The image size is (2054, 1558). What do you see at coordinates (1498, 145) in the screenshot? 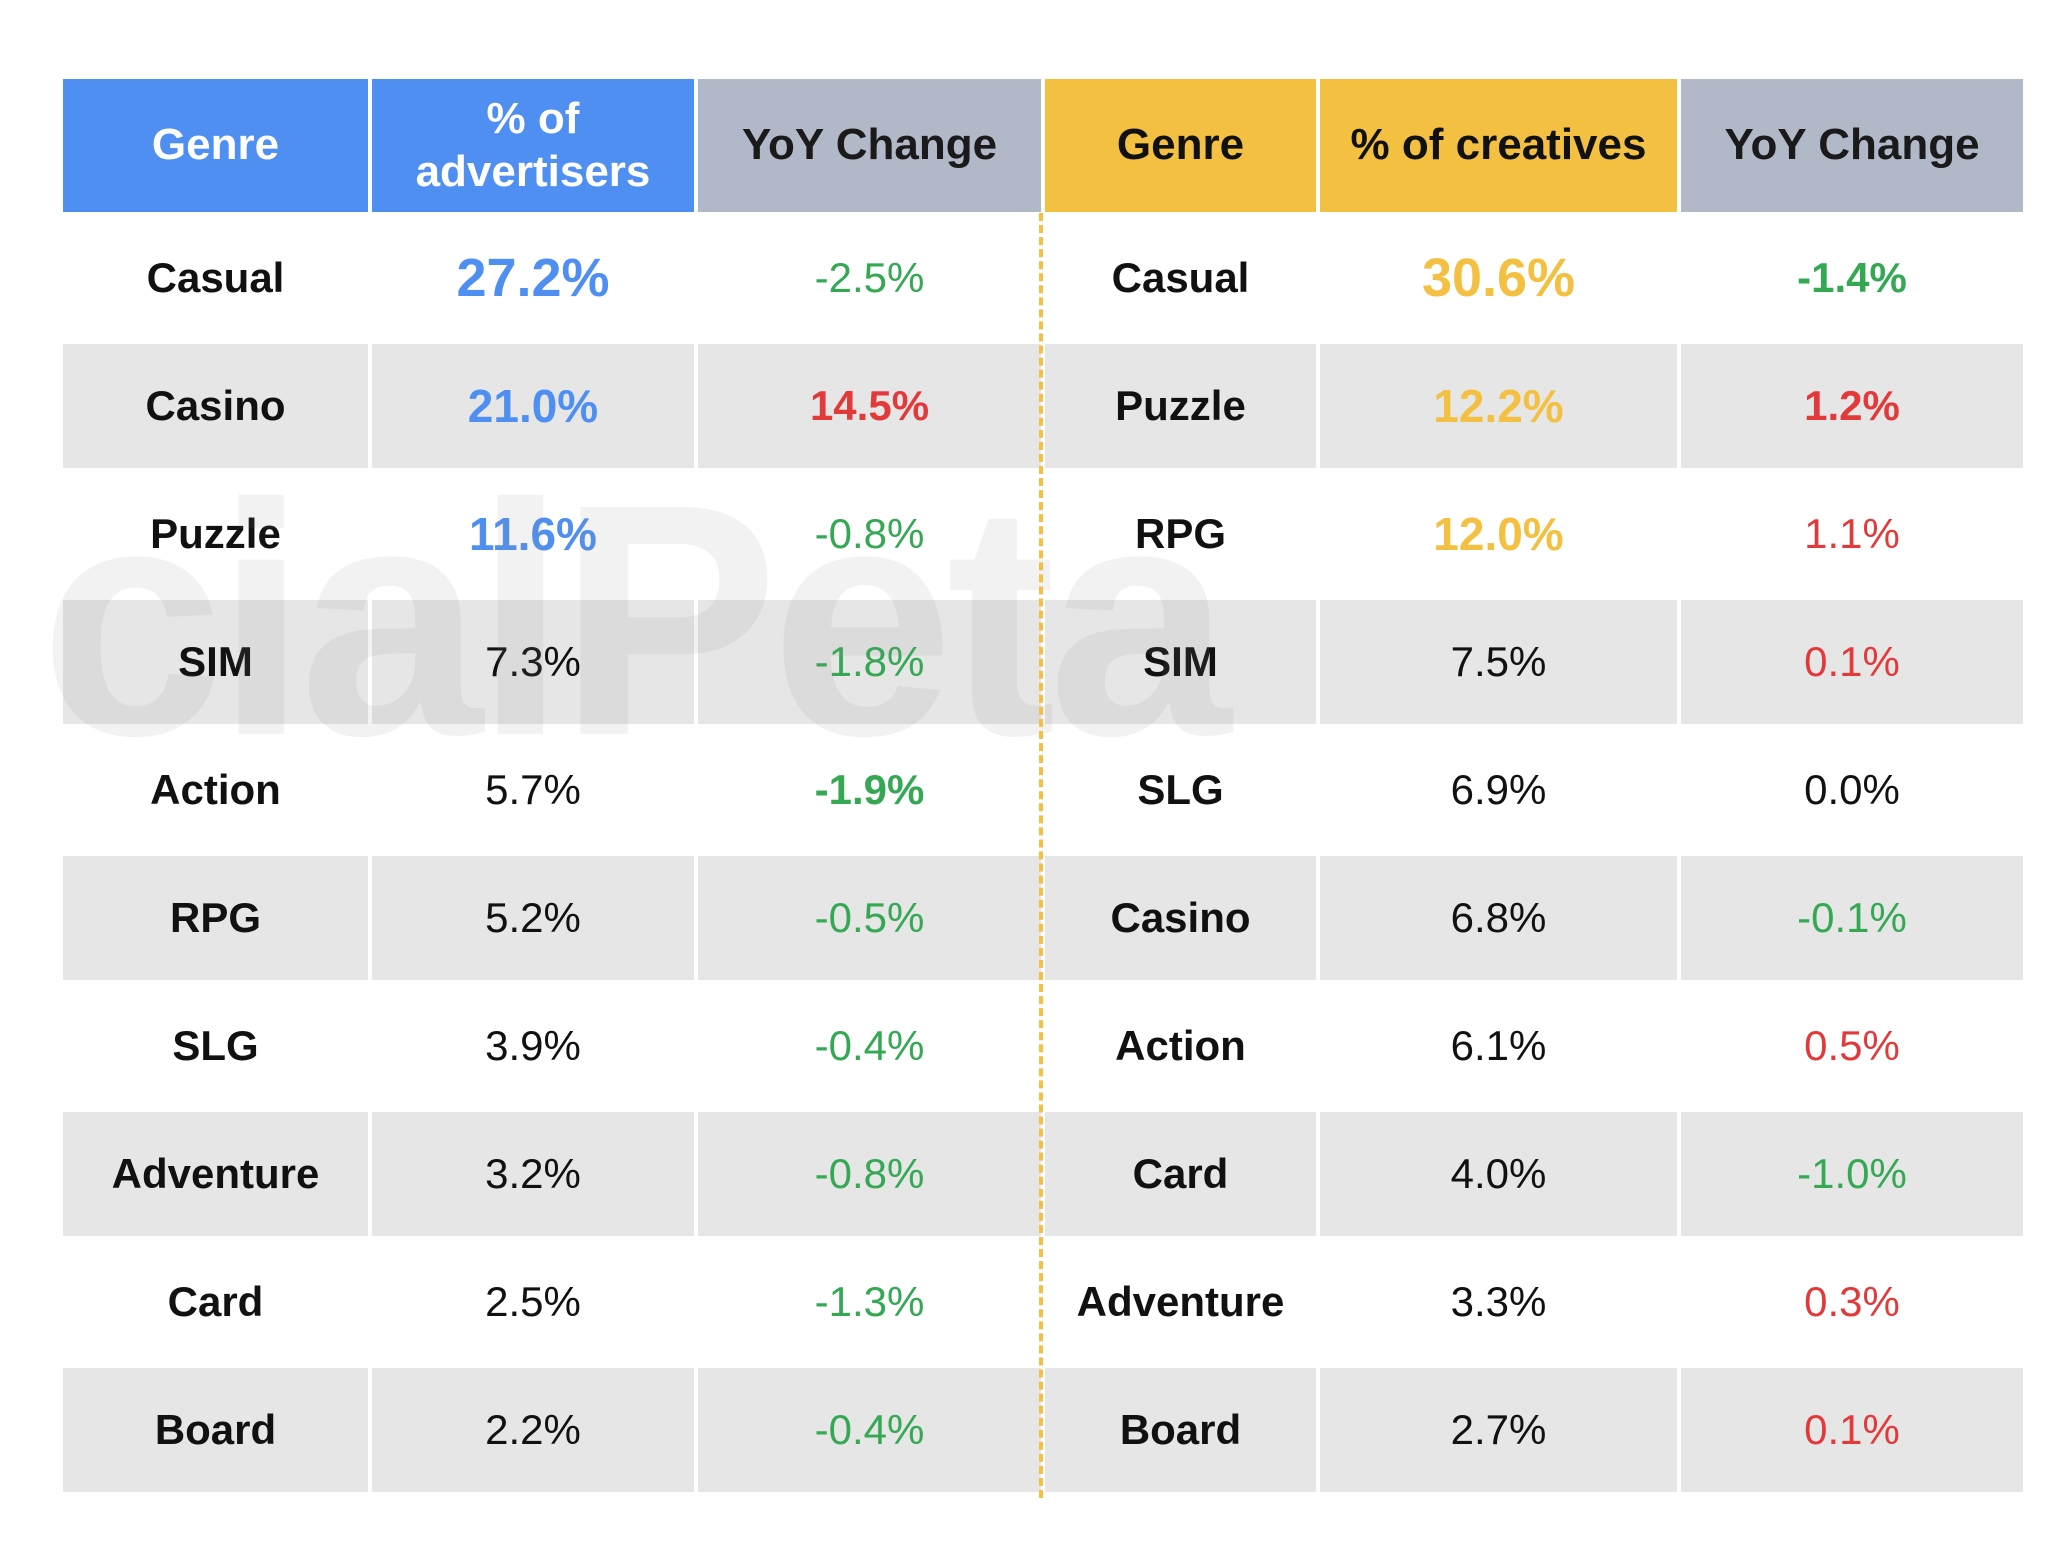
I see `header-percent-creatives: % of creatives` at bounding box center [1498, 145].